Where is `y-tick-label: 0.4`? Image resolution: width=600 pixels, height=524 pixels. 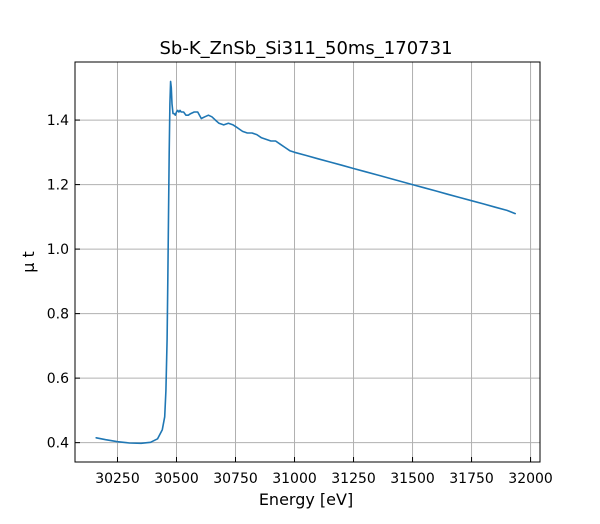
y-tick-label: 0.4 is located at coordinates (58, 444).